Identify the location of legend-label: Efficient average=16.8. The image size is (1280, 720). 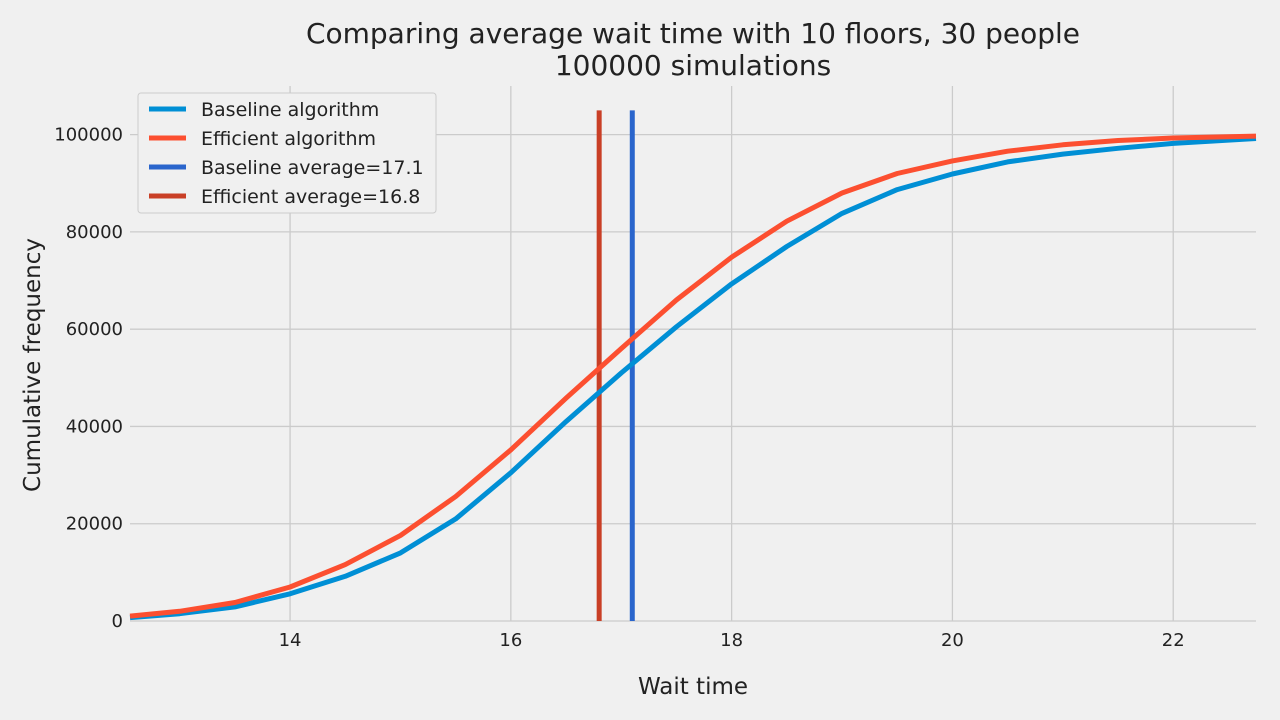
(310, 197).